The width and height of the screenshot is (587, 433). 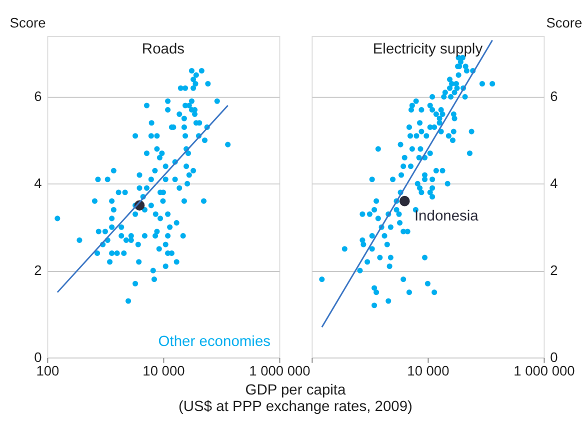 What do you see at coordinates (214, 342) in the screenshot?
I see `text: Other economies` at bounding box center [214, 342].